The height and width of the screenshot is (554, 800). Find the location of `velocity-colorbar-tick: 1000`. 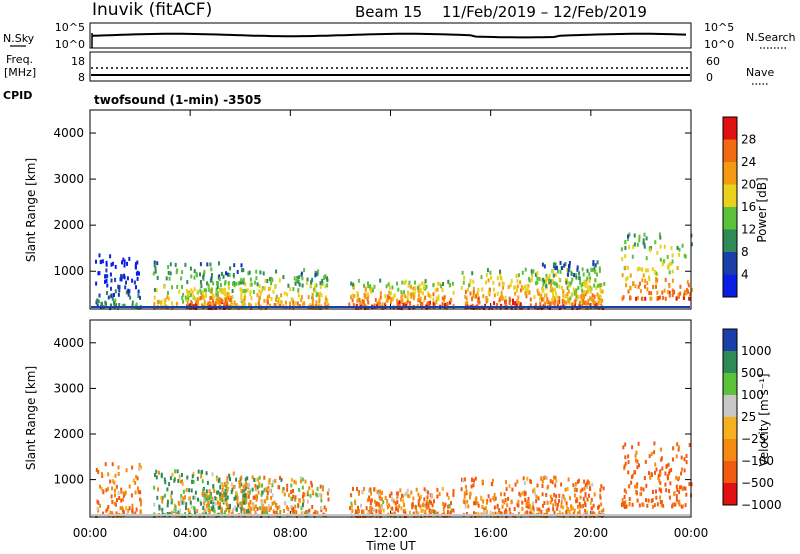

velocity-colorbar-tick: 1000 is located at coordinates (756, 351).